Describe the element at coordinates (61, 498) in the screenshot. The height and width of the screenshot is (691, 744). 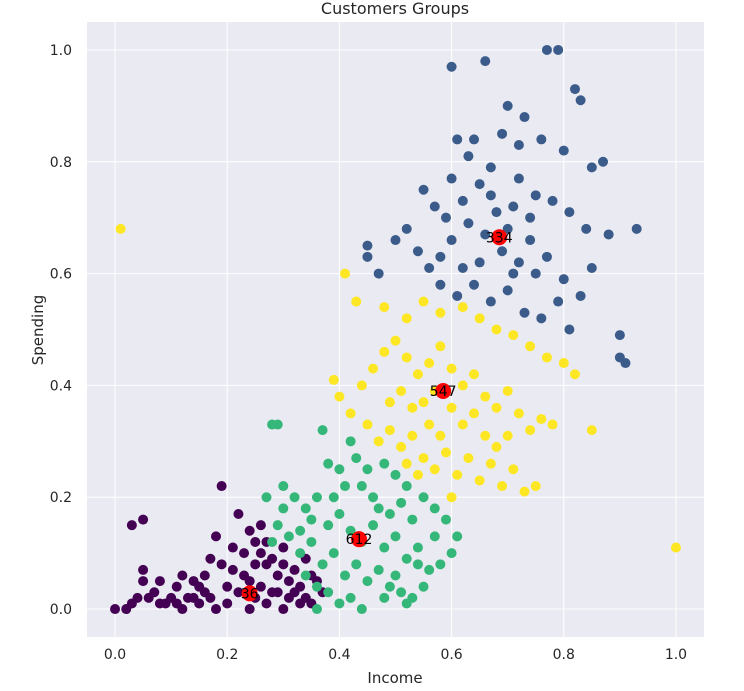
I see `y-tick-label: 0.2` at that location.